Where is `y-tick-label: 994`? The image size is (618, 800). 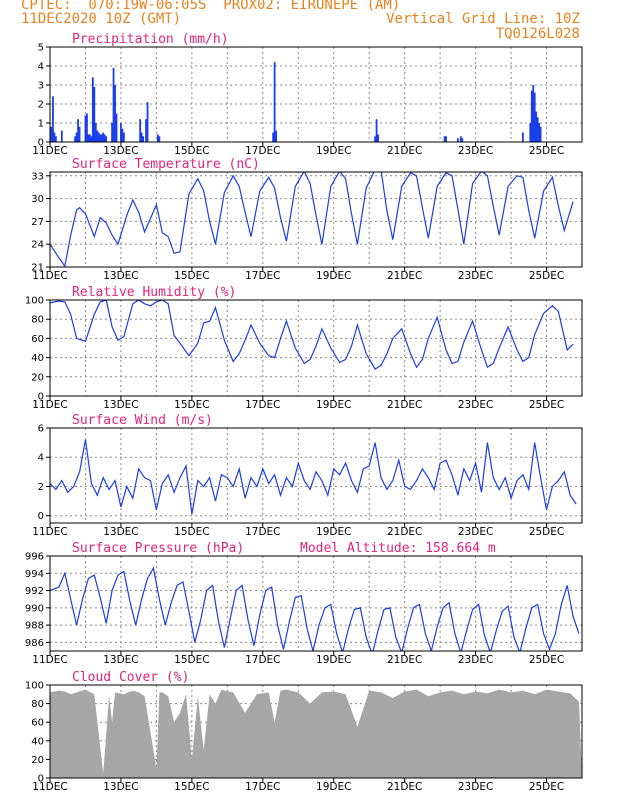
y-tick-label: 994 is located at coordinates (34, 574).